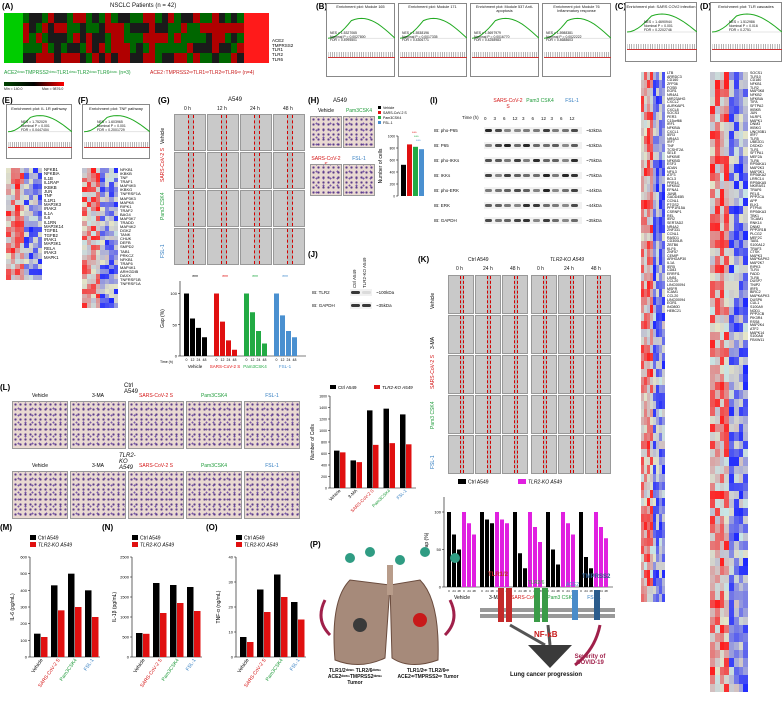  Describe the element at coordinates (676, 299) in the screenshot. I see `gene-label: LINC00094` at that location.